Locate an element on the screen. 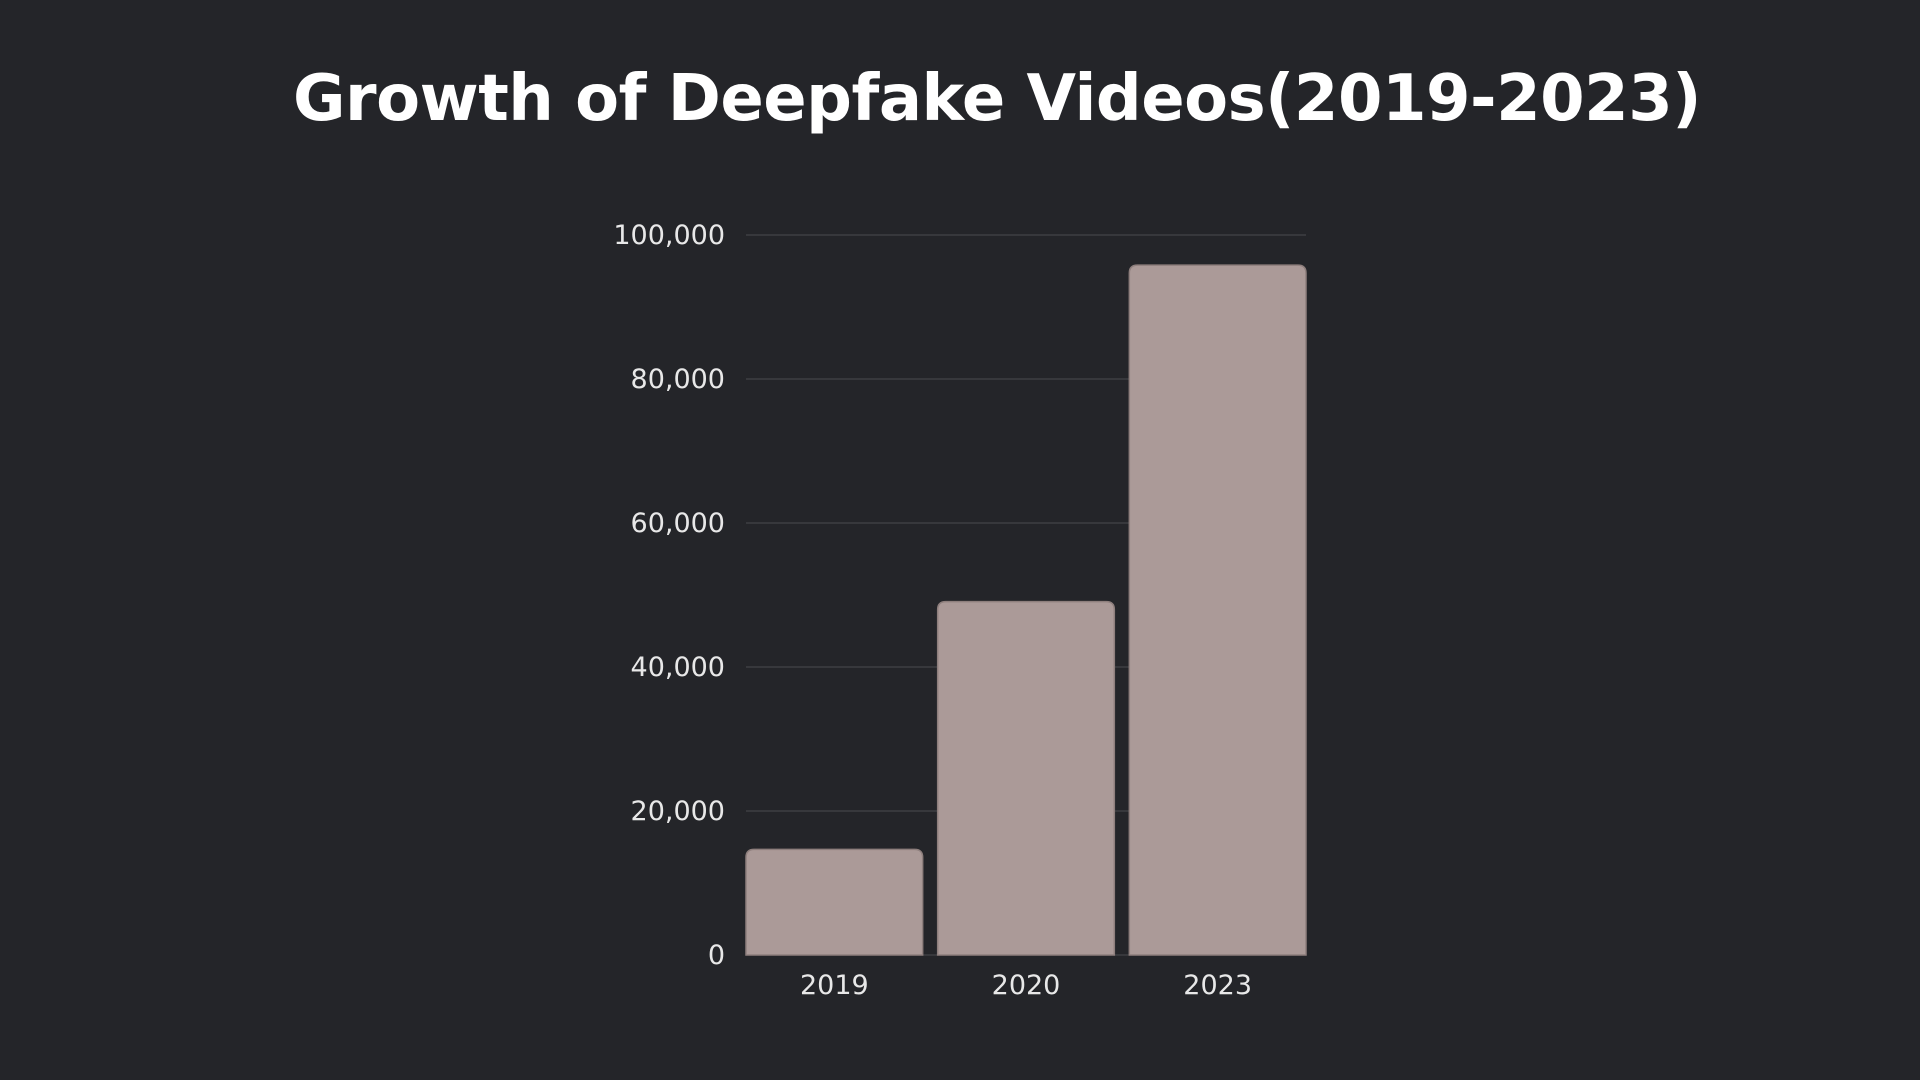 This screenshot has height=1080, width=1920. bar-2019 is located at coordinates (834, 902).